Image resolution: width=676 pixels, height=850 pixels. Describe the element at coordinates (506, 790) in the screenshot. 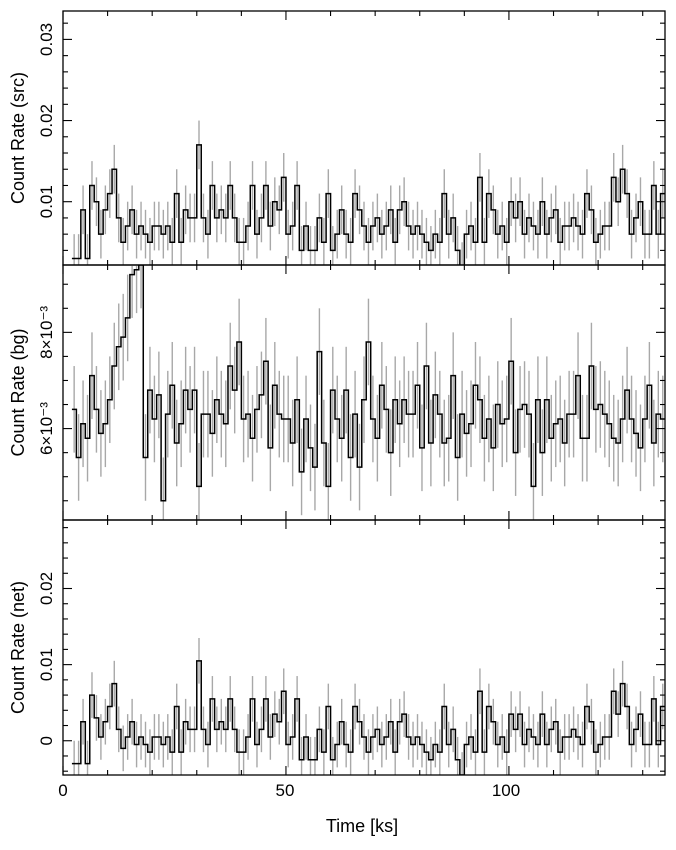

I see `x-tick-label: 100` at that location.